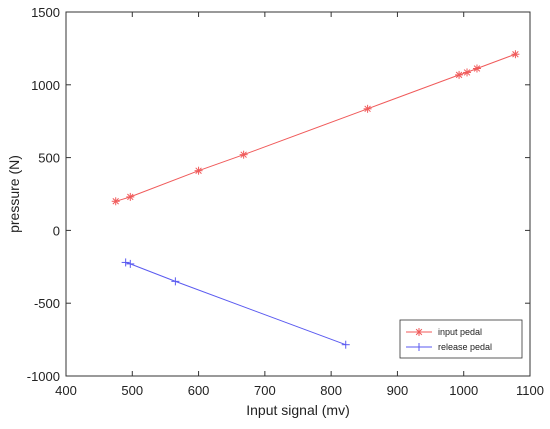 The height and width of the screenshot is (429, 550). I want to click on y-tick-label: -1000, so click(43, 376).